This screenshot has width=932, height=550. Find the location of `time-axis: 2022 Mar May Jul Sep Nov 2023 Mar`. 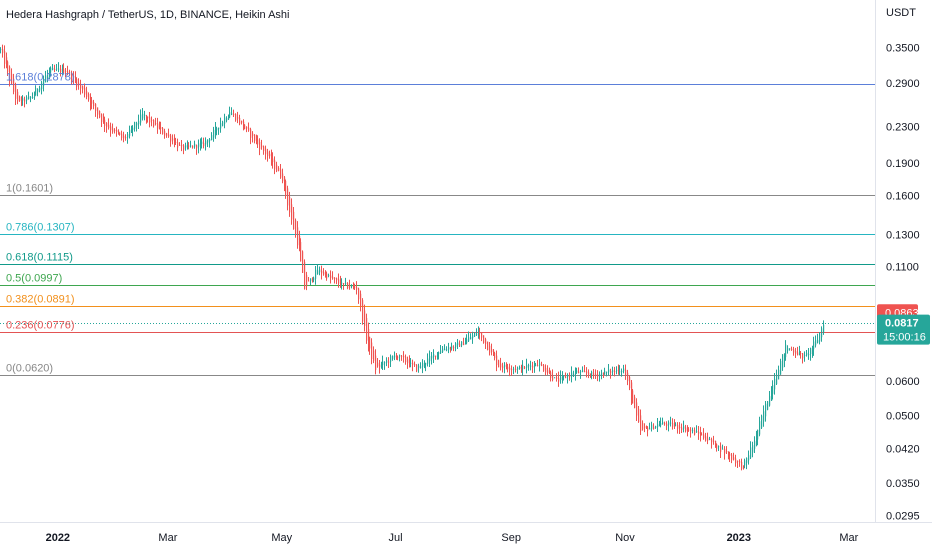

time-axis: 2022 Mar May Jul Sep Nov 2023 Mar is located at coordinates (452, 538).